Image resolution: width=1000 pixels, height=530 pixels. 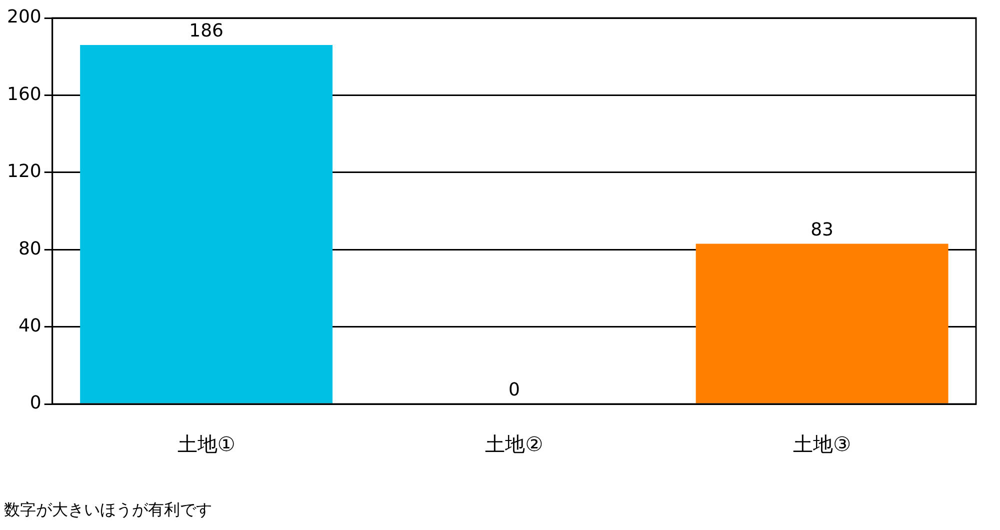 What do you see at coordinates (108, 510) in the screenshot?
I see `text: 数字が大きいほうが有利です` at bounding box center [108, 510].